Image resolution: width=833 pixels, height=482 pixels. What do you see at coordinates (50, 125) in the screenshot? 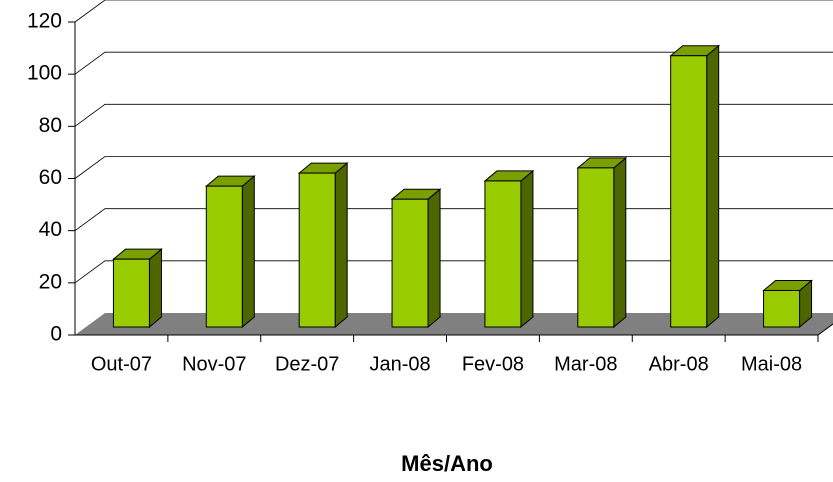
I see `y-tick-label: 80` at bounding box center [50, 125].